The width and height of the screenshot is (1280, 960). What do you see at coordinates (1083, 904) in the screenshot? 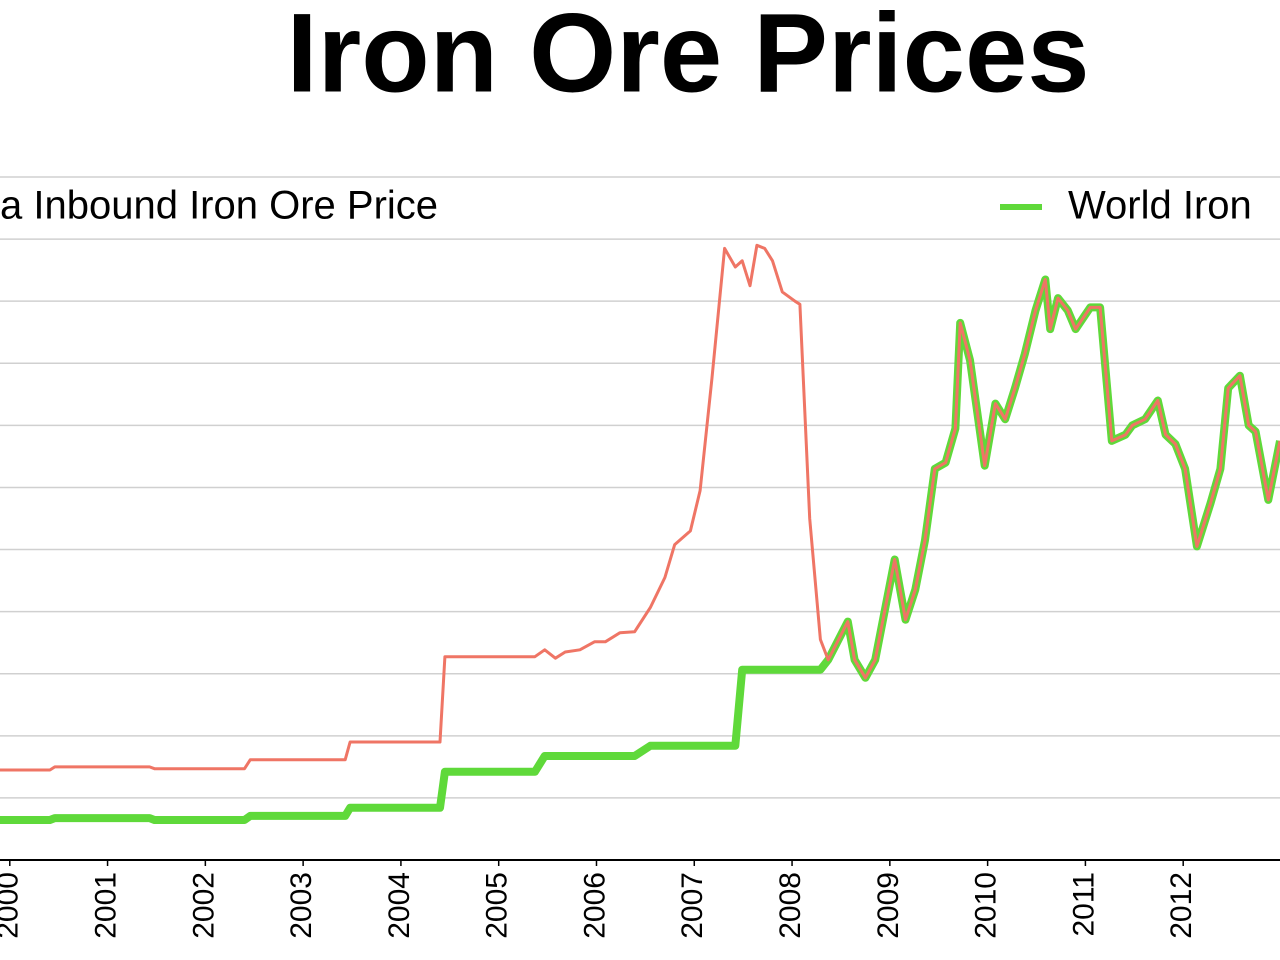
I see `x-tick-label: 2011` at bounding box center [1083, 904].